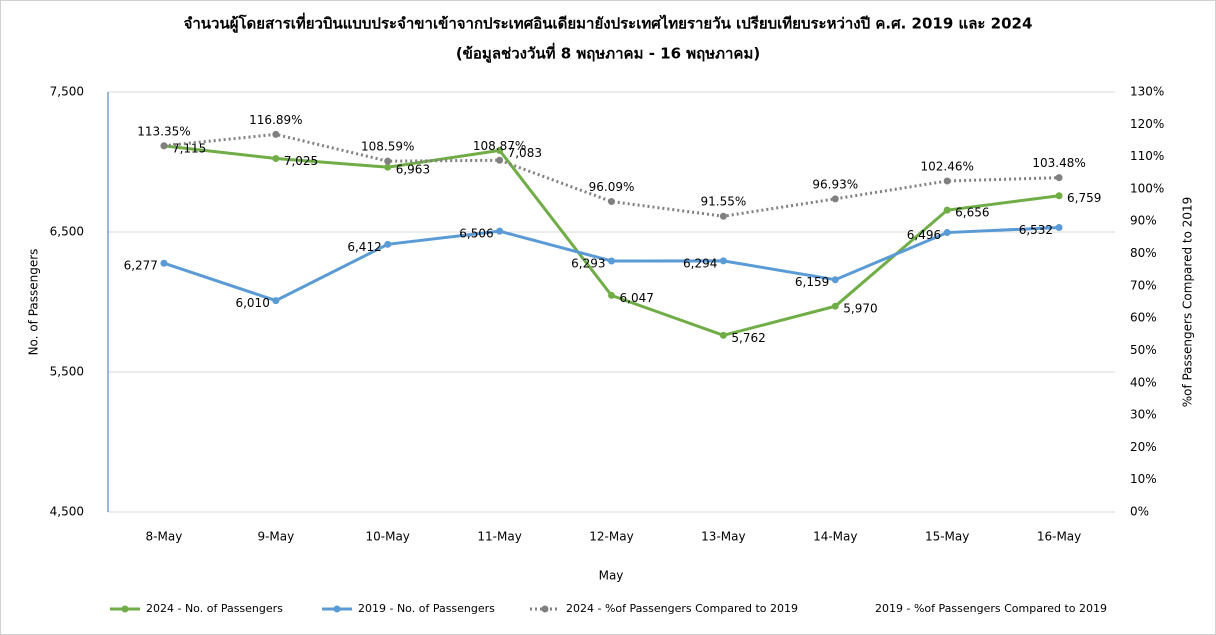 Image resolution: width=1216 pixels, height=635 pixels. I want to click on x-tick-label: 9-May, so click(275, 537).